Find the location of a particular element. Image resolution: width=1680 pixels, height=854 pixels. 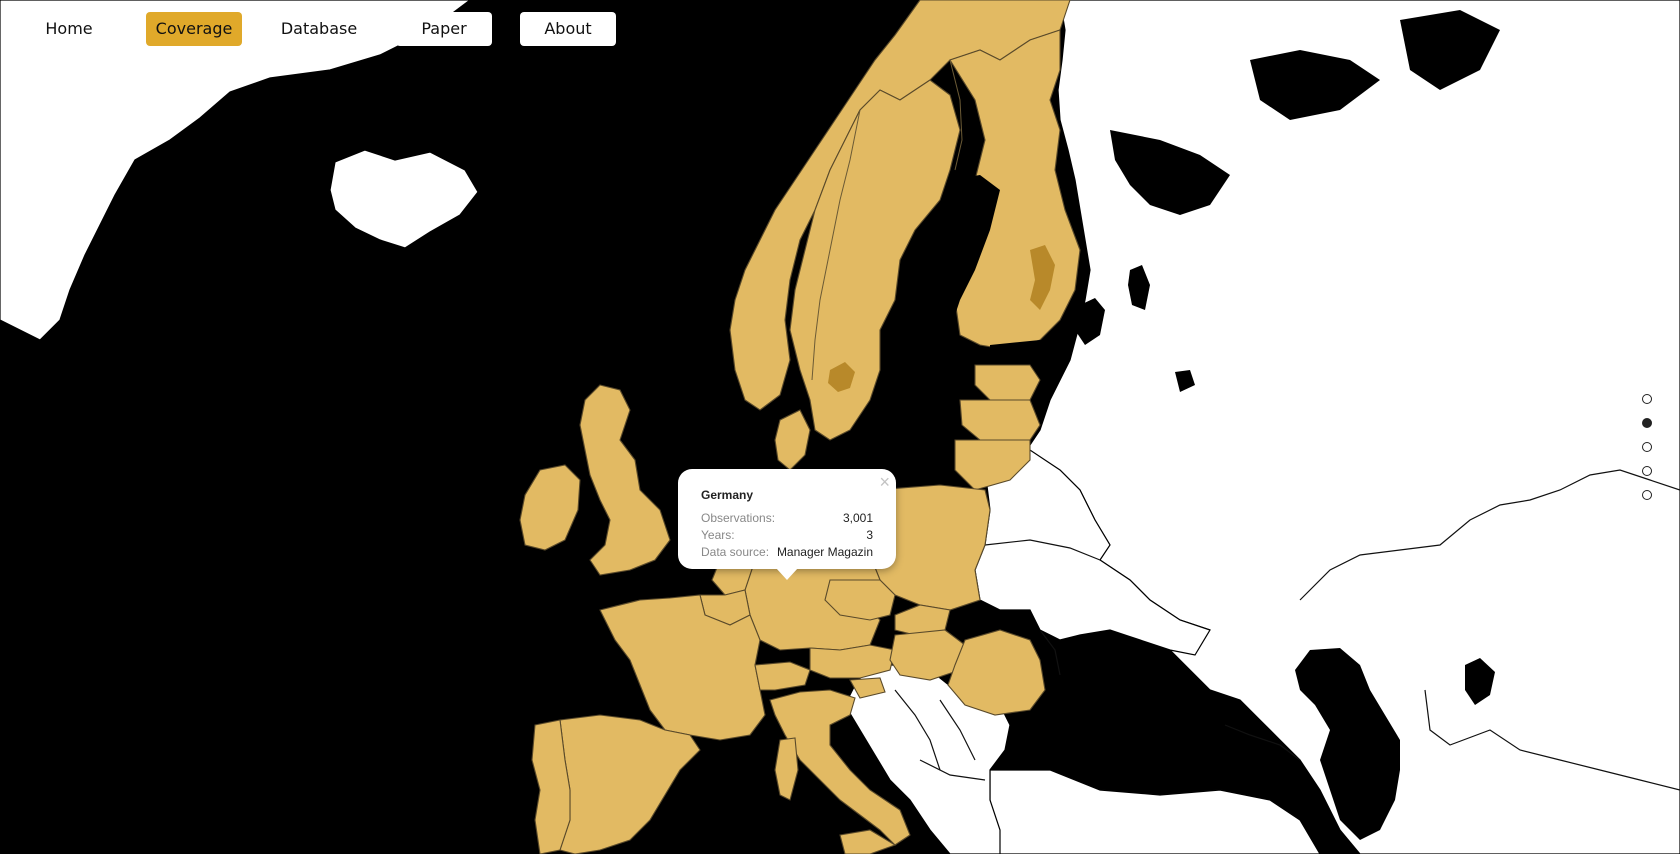

popup-row-years: Years: 3 is located at coordinates (787, 536).